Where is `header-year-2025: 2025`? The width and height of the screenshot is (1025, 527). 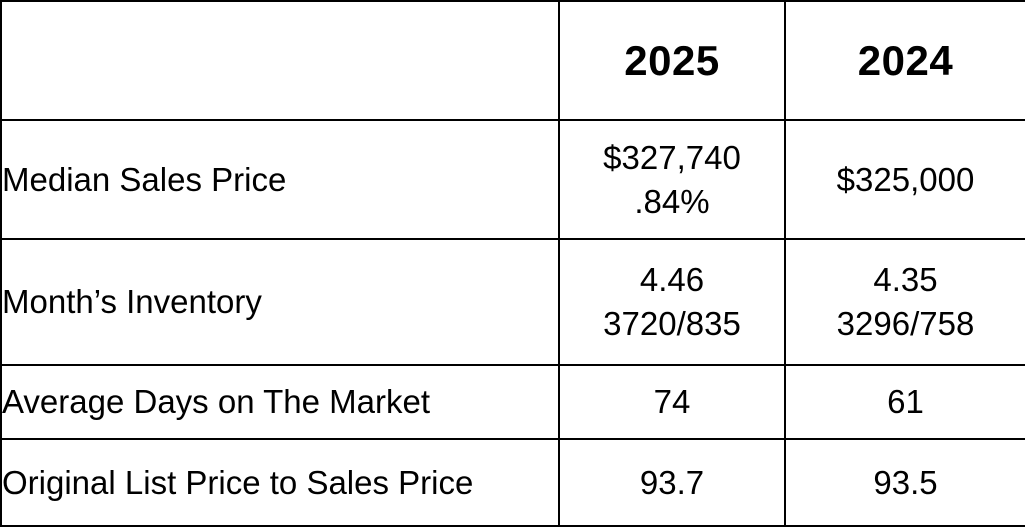
header-year-2025: 2025 is located at coordinates (672, 60).